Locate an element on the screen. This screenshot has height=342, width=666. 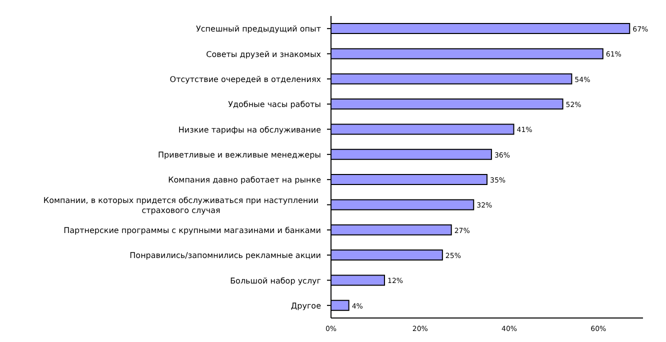
y-tick-label: Компания давно работает на рынке is located at coordinates (245, 180).